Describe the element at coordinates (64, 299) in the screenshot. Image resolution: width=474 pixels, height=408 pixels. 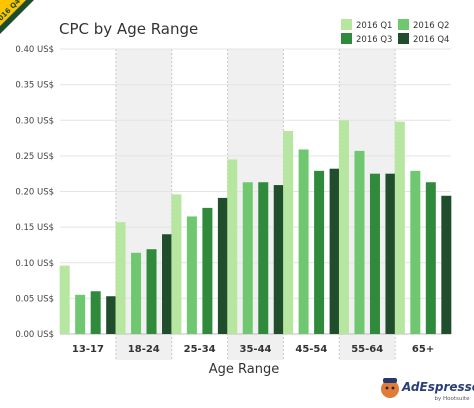
I see `bar-13-17-2016-q1` at that location.